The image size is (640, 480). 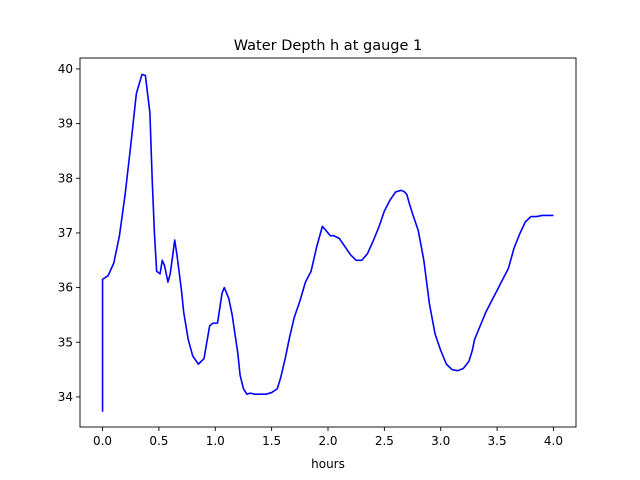 What do you see at coordinates (327, 441) in the screenshot?
I see `x-tick-label: 2.0` at bounding box center [327, 441].